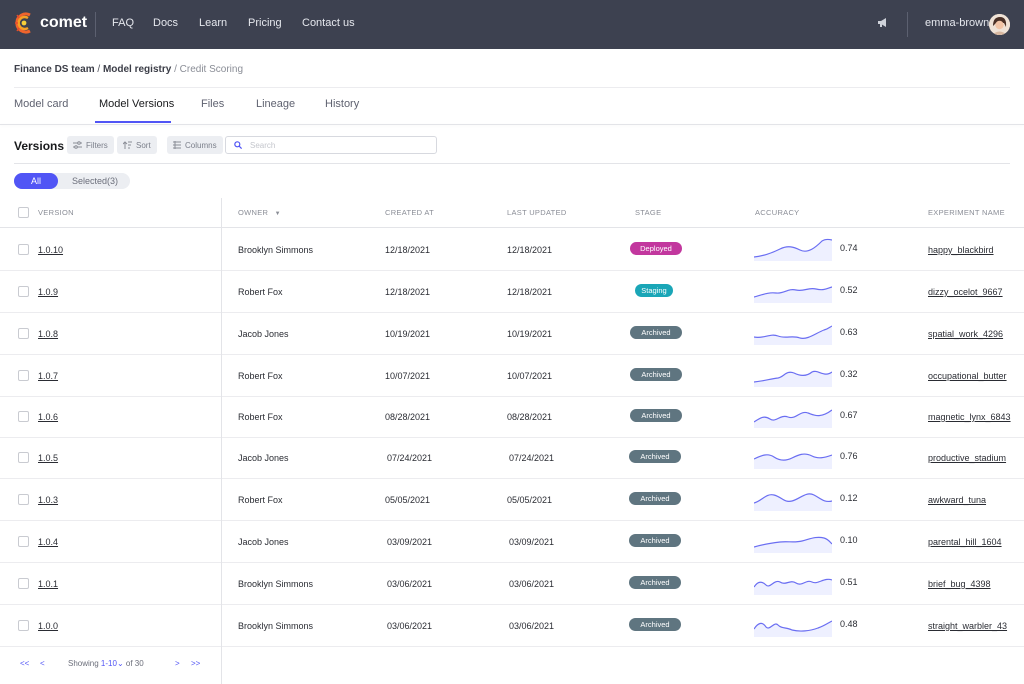 The image size is (1024, 684). Describe the element at coordinates (41, 104) in the screenshot. I see `tab-model-card: Model card` at that location.